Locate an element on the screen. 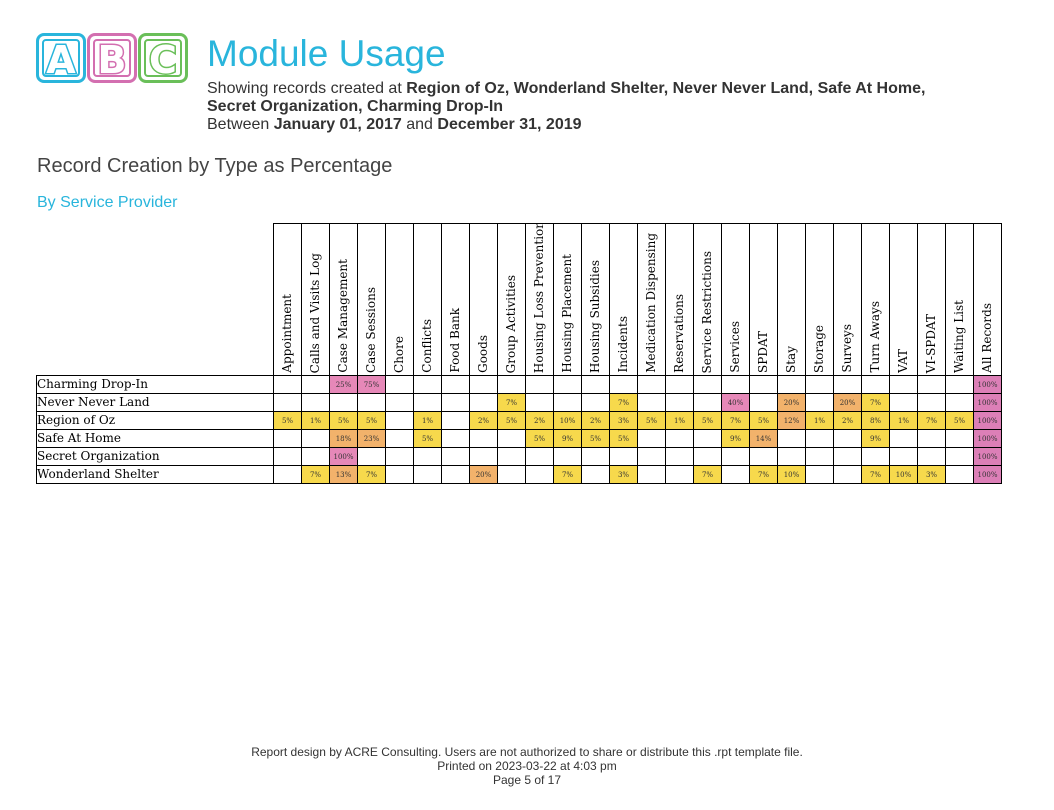 The image size is (1054, 810). column-header: Chore is located at coordinates (399, 299).